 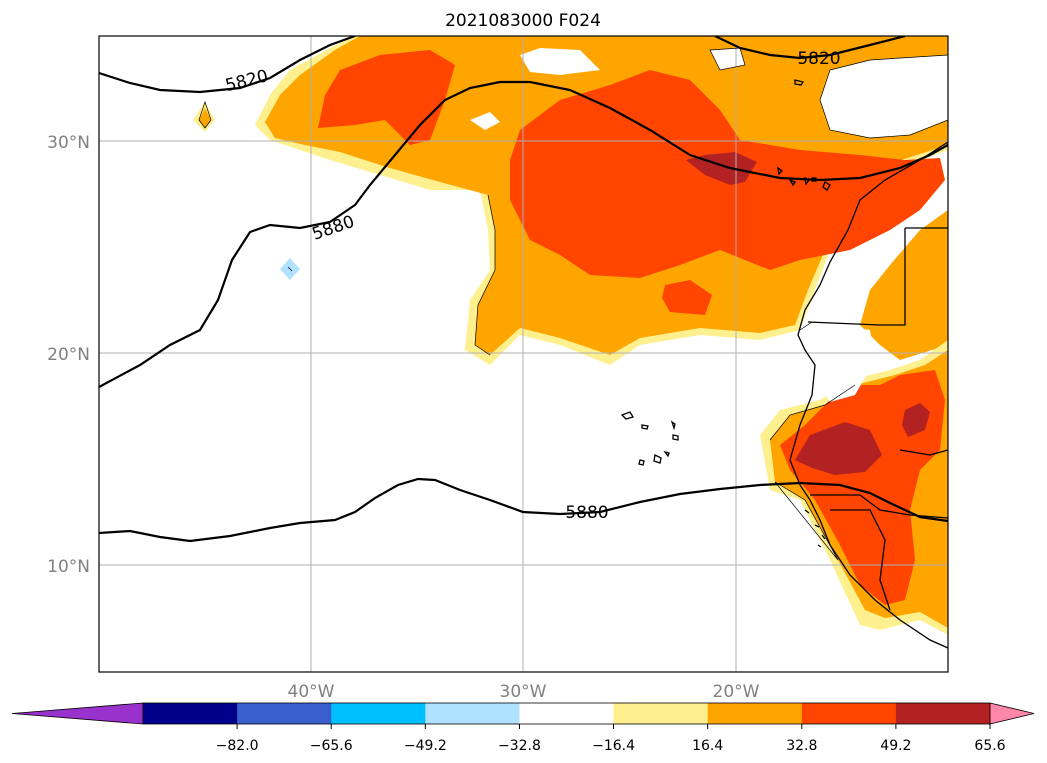 I want to click on border-a, so click(x=877, y=276).